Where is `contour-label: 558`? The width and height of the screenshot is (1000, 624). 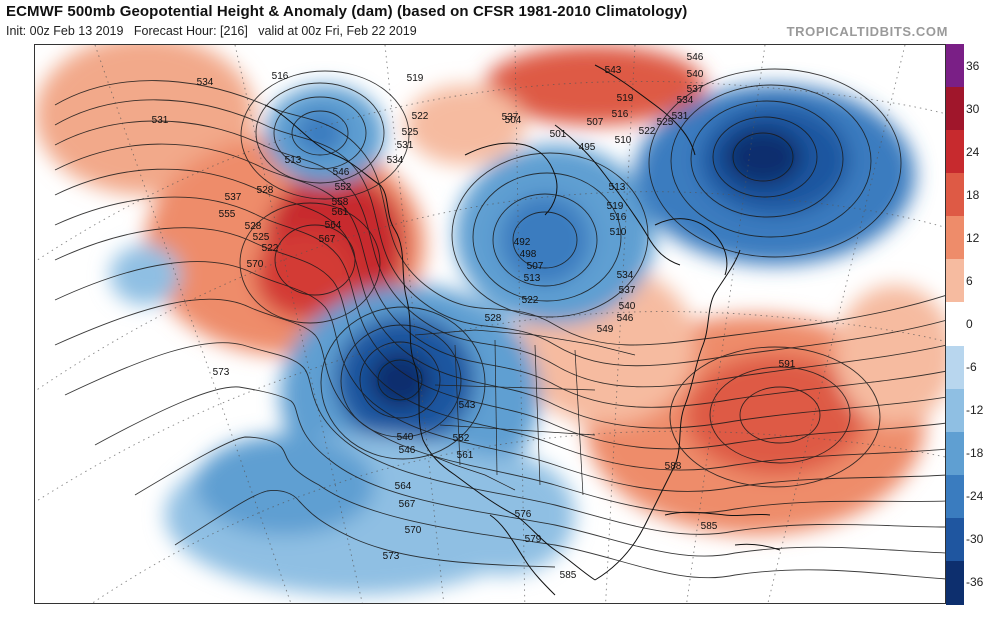
contour-label: 558 is located at coordinates (340, 202).